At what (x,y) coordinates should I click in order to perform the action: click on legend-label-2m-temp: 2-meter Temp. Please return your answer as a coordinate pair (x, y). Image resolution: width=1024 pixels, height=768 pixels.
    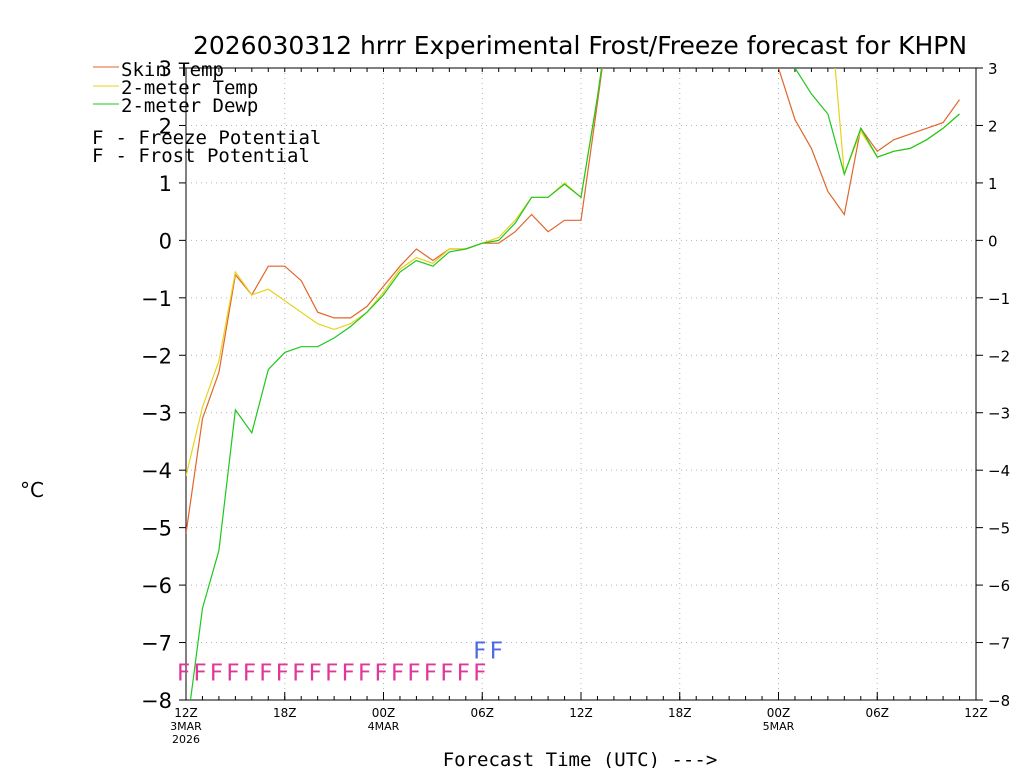
    Looking at the image, I should click on (189, 88).